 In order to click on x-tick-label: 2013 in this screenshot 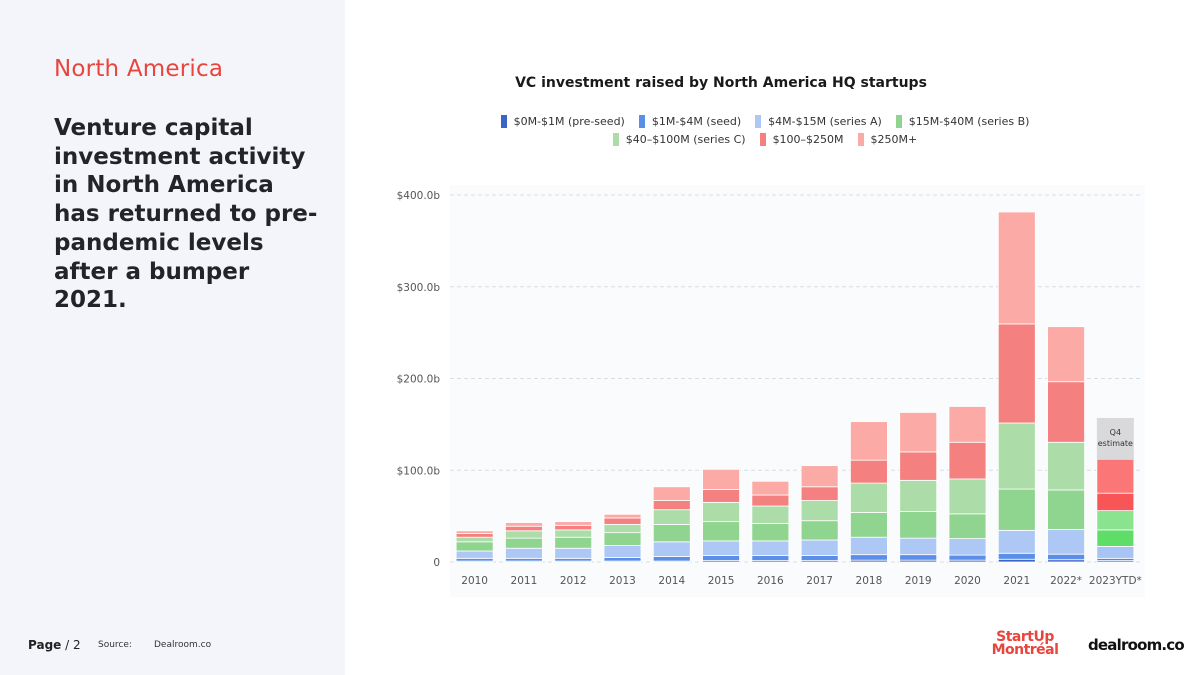, I will do `click(622, 581)`.